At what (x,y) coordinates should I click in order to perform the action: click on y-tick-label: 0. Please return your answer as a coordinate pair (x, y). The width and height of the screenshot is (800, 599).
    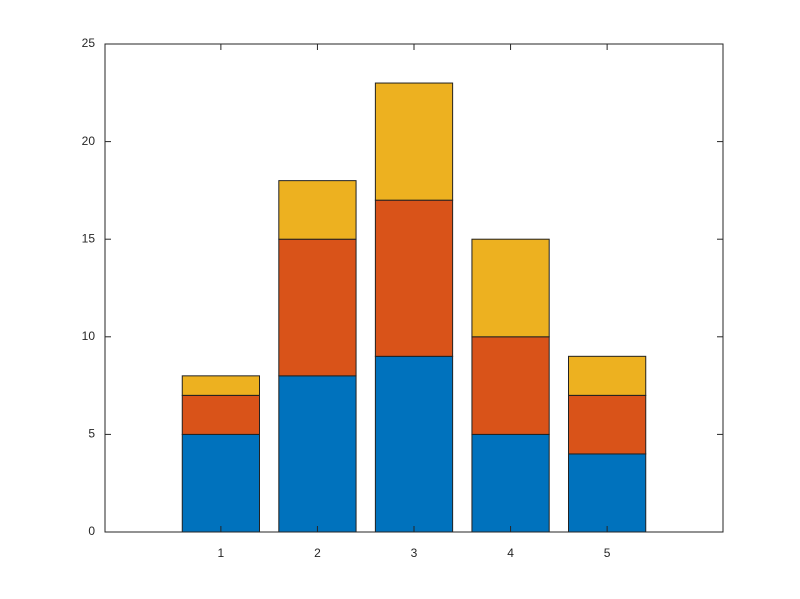
    Looking at the image, I should click on (91, 531).